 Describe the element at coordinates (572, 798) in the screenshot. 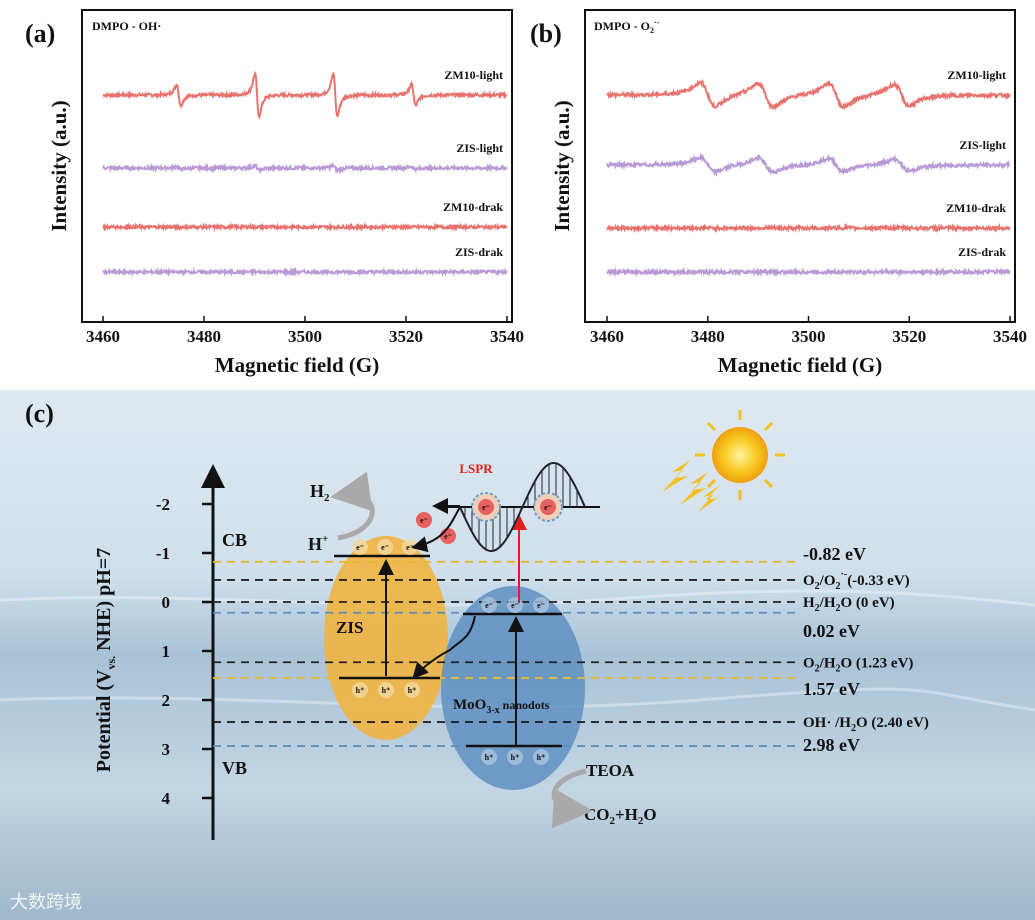

I see `teoa-oxidation-arrow` at that location.